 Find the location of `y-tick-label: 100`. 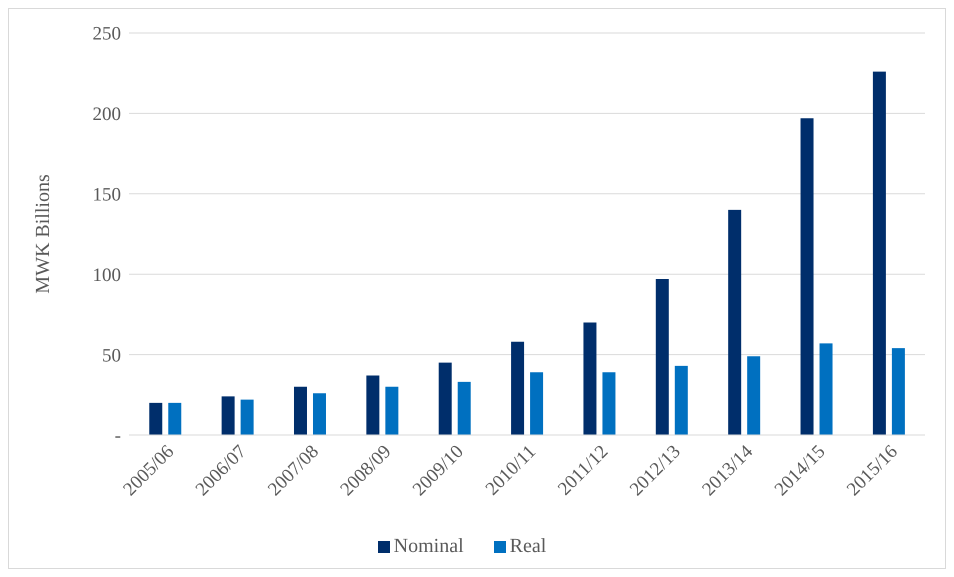

y-tick-label: 100 is located at coordinates (106, 275).